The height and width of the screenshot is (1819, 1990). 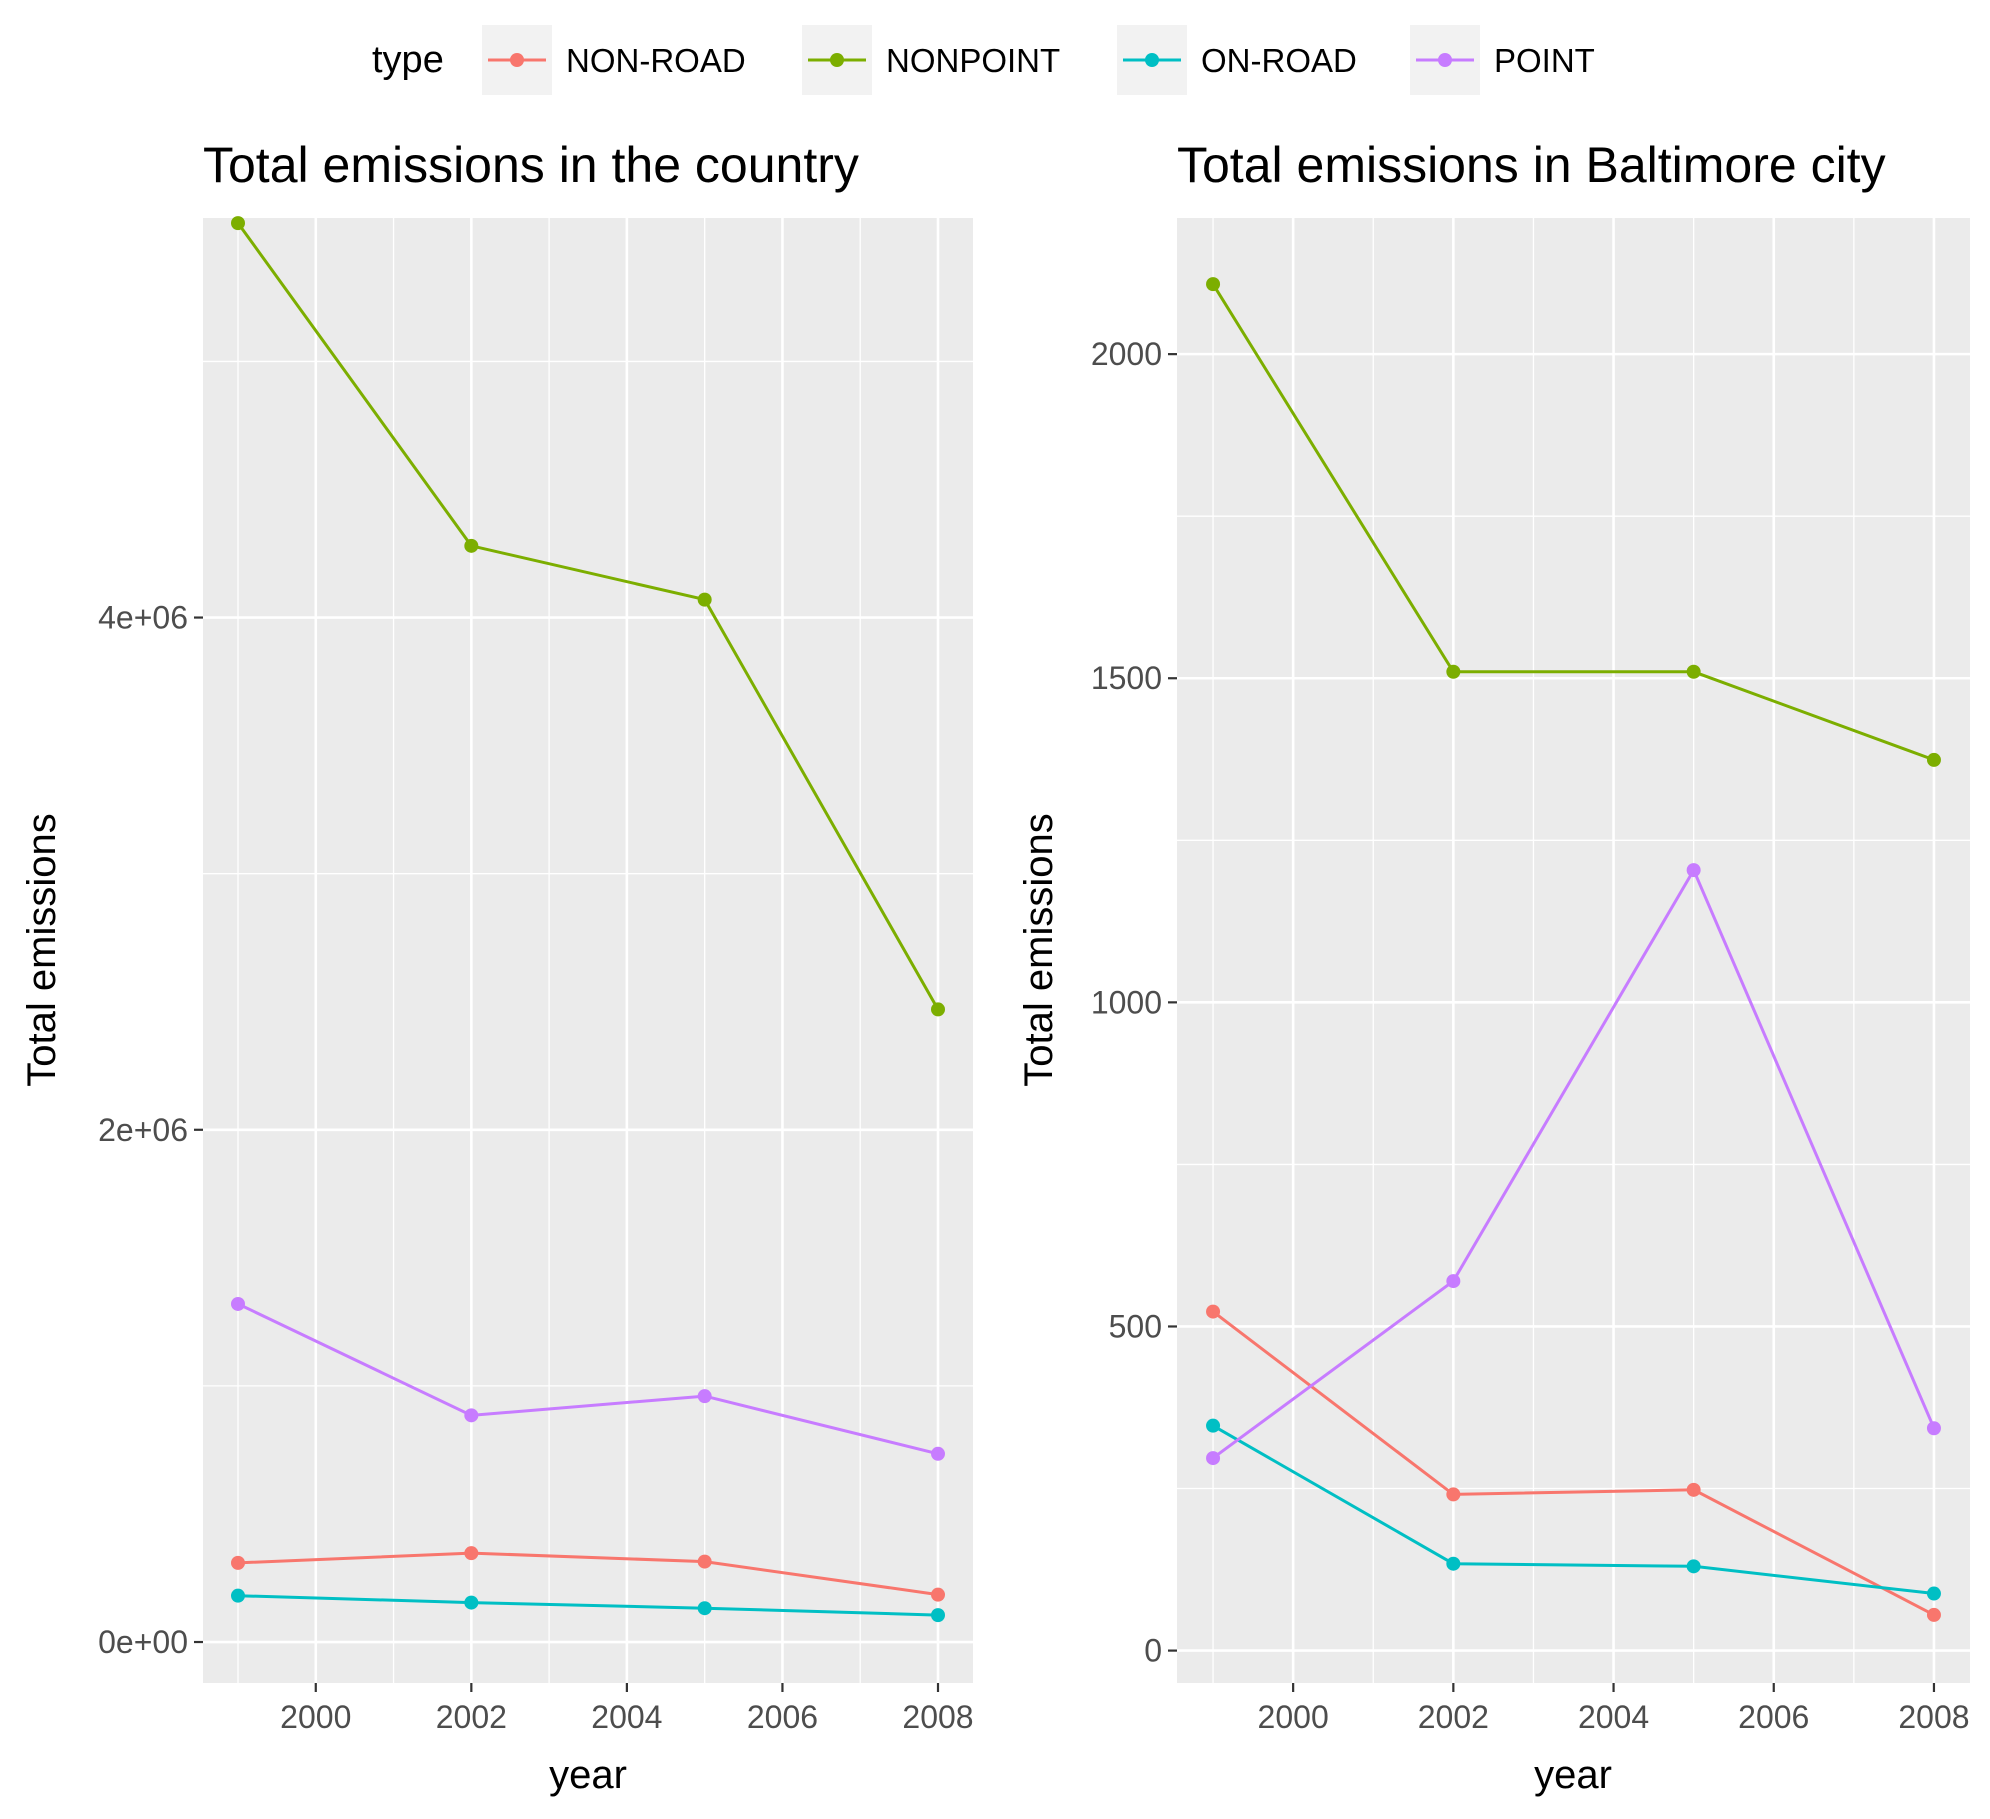 I want to click on legend-label: NONPOINT, so click(x=973, y=60).